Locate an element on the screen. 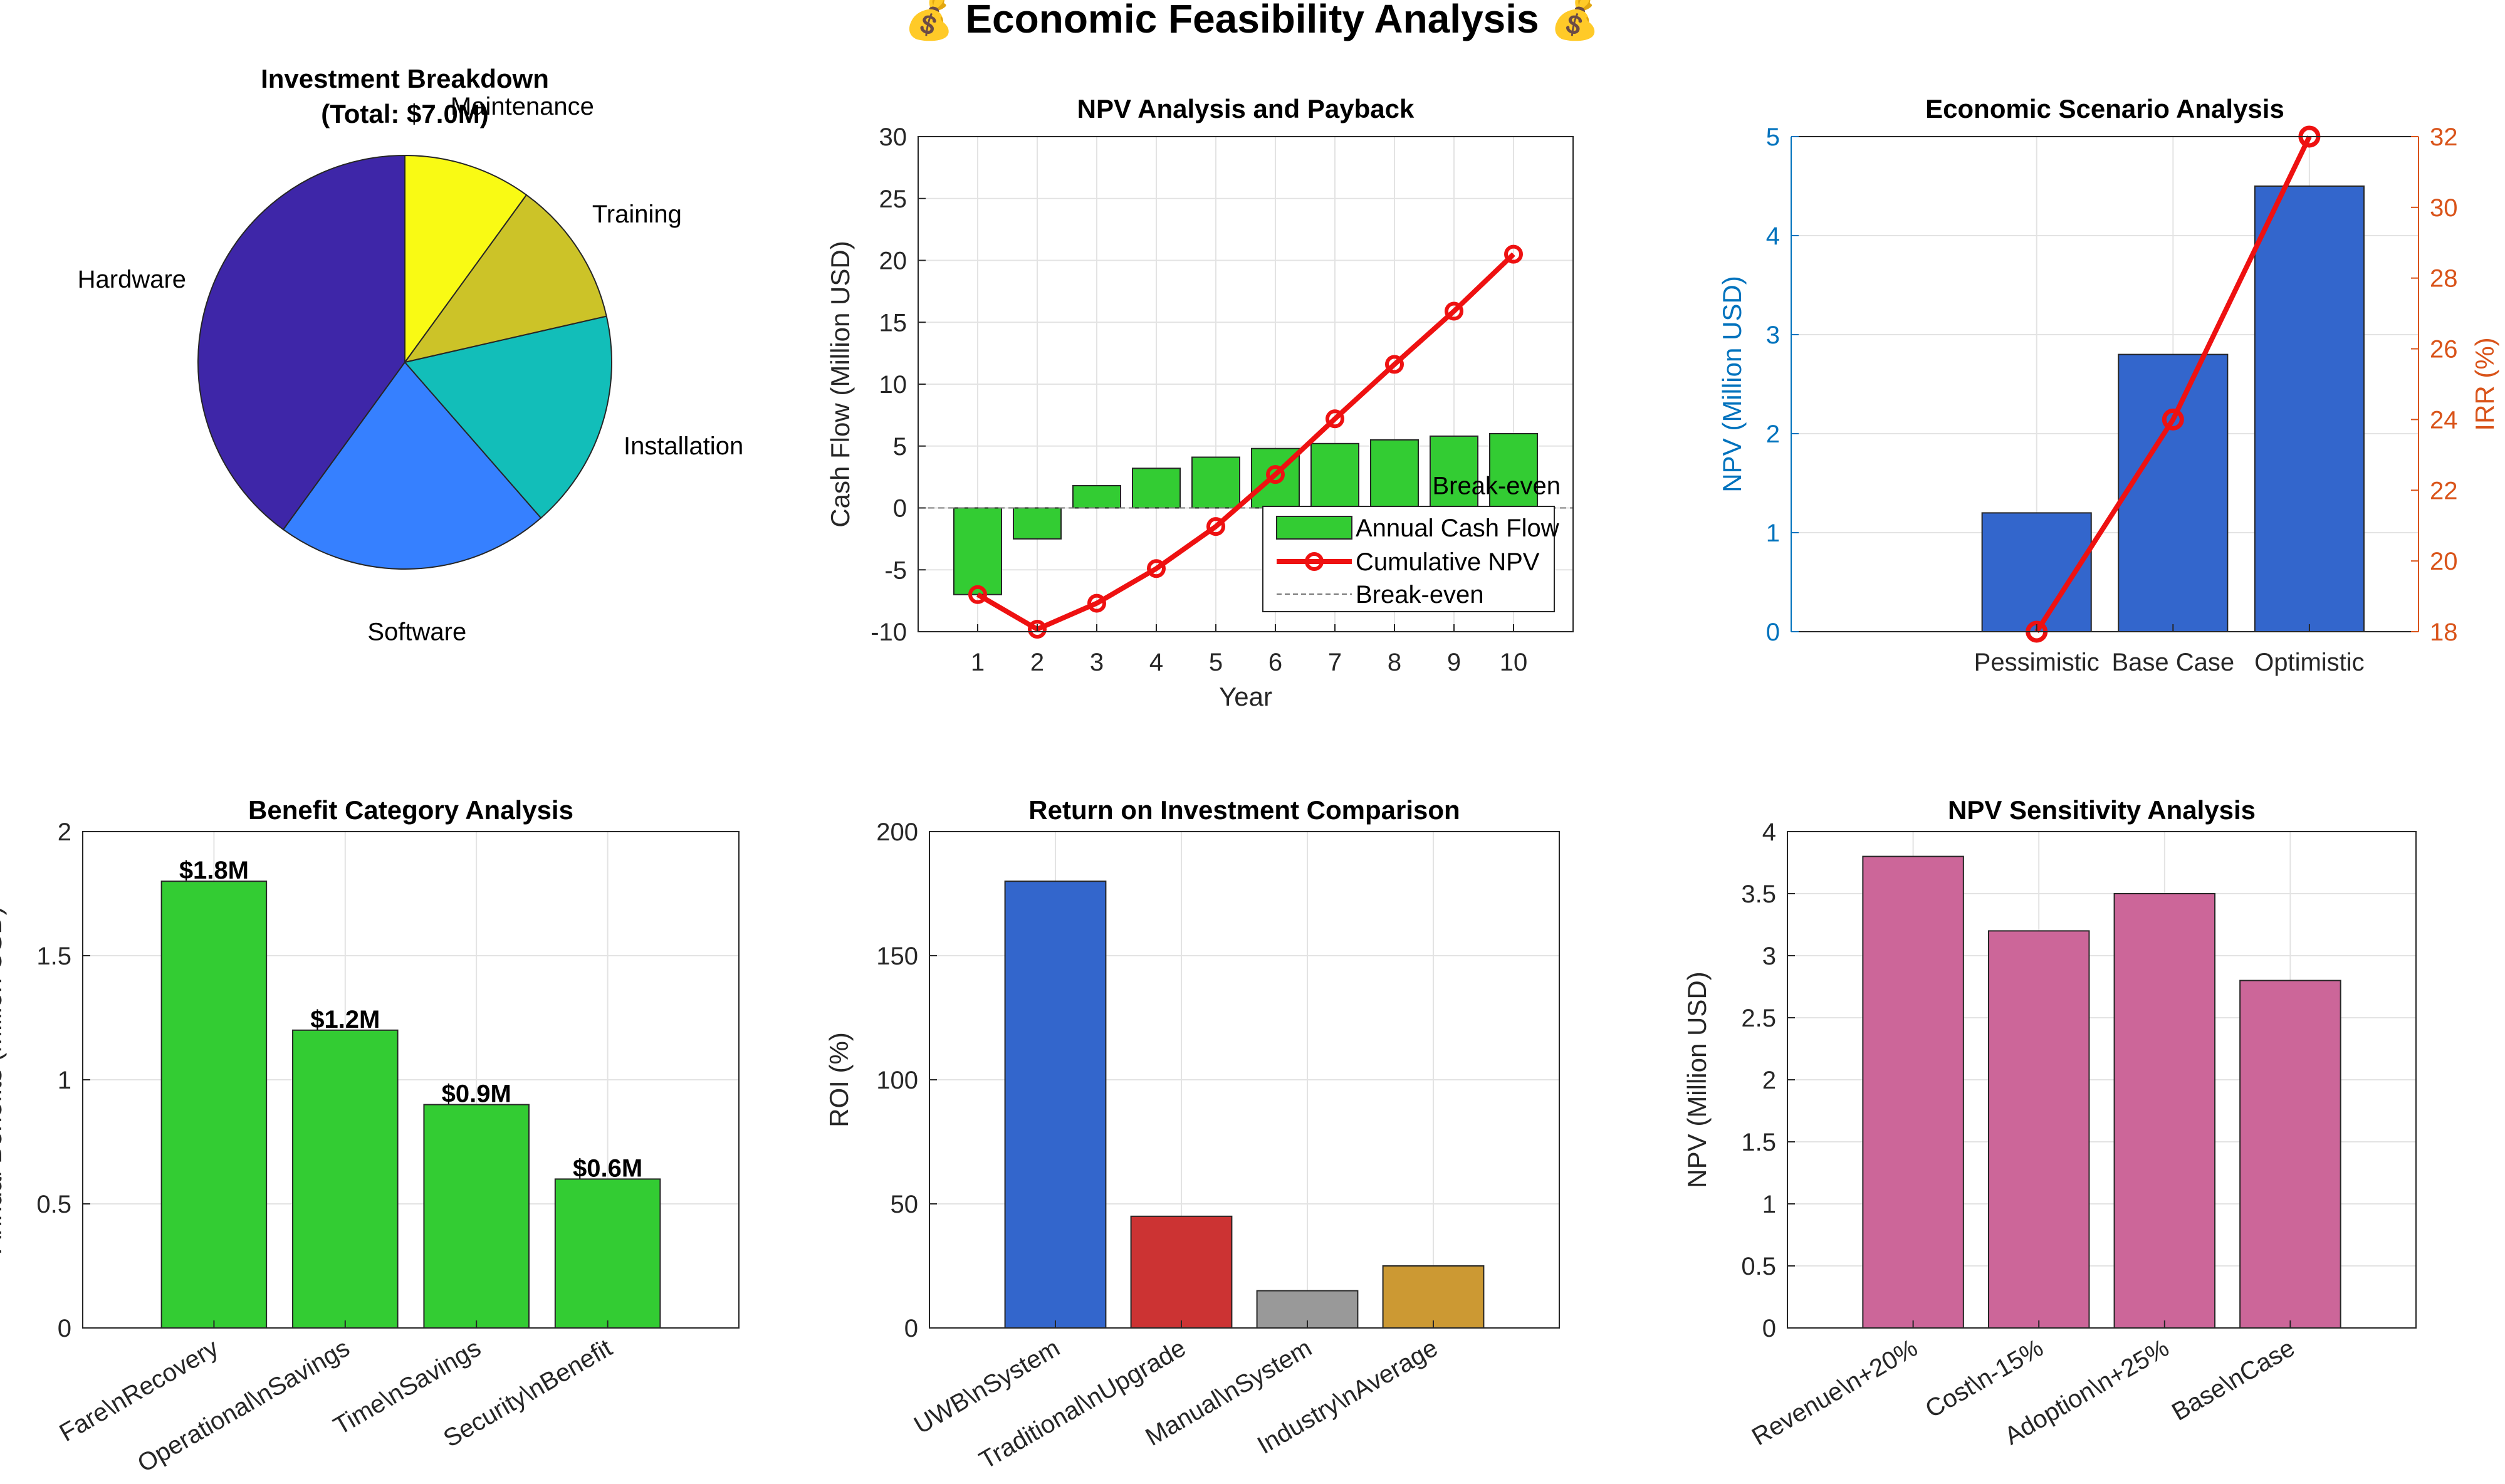  scenario-left-ytick-label-3: 3 is located at coordinates (1773, 335).